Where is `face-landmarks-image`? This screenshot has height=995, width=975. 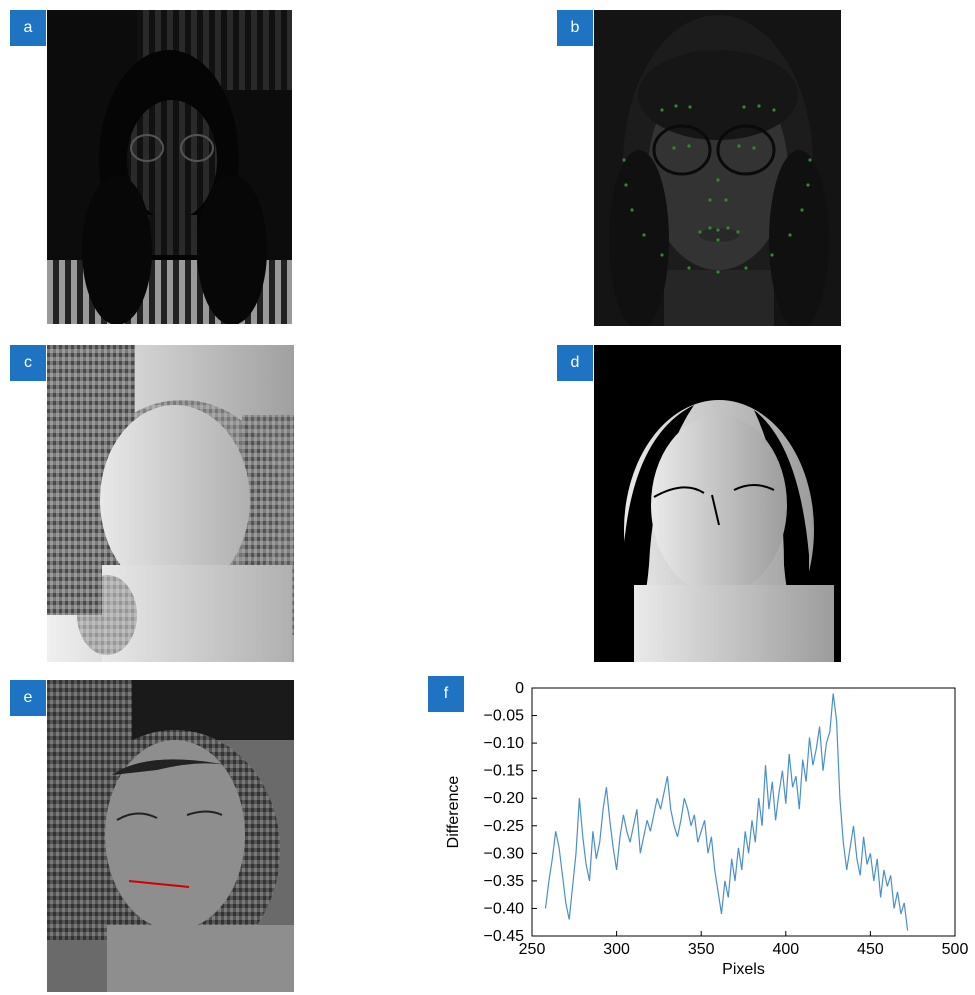 face-landmarks-image is located at coordinates (717, 168).